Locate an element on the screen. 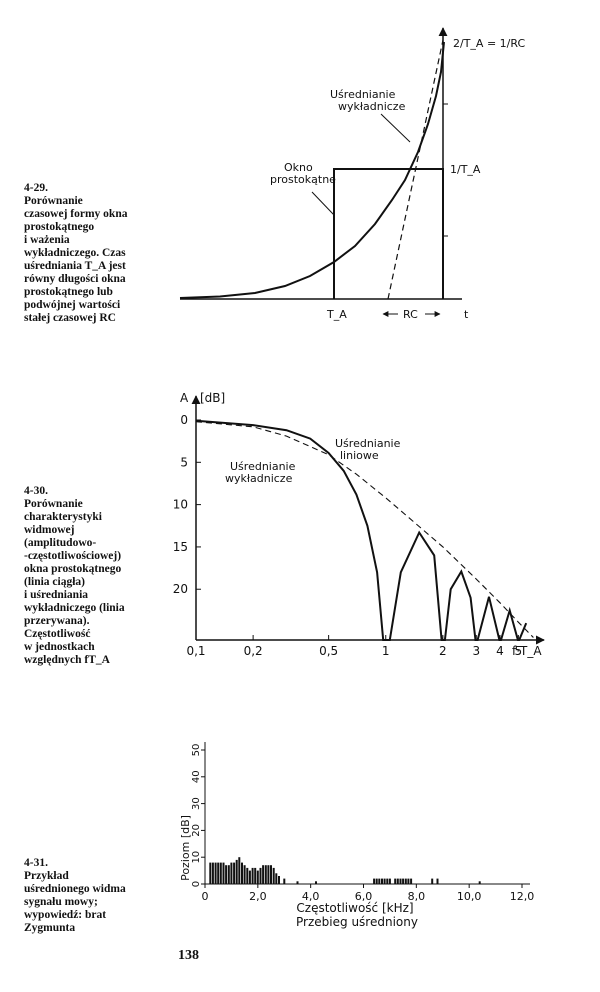 Image resolution: width=600 pixels, height=992 pixels. x-tick-label: 12,0 is located at coordinates (522, 896).